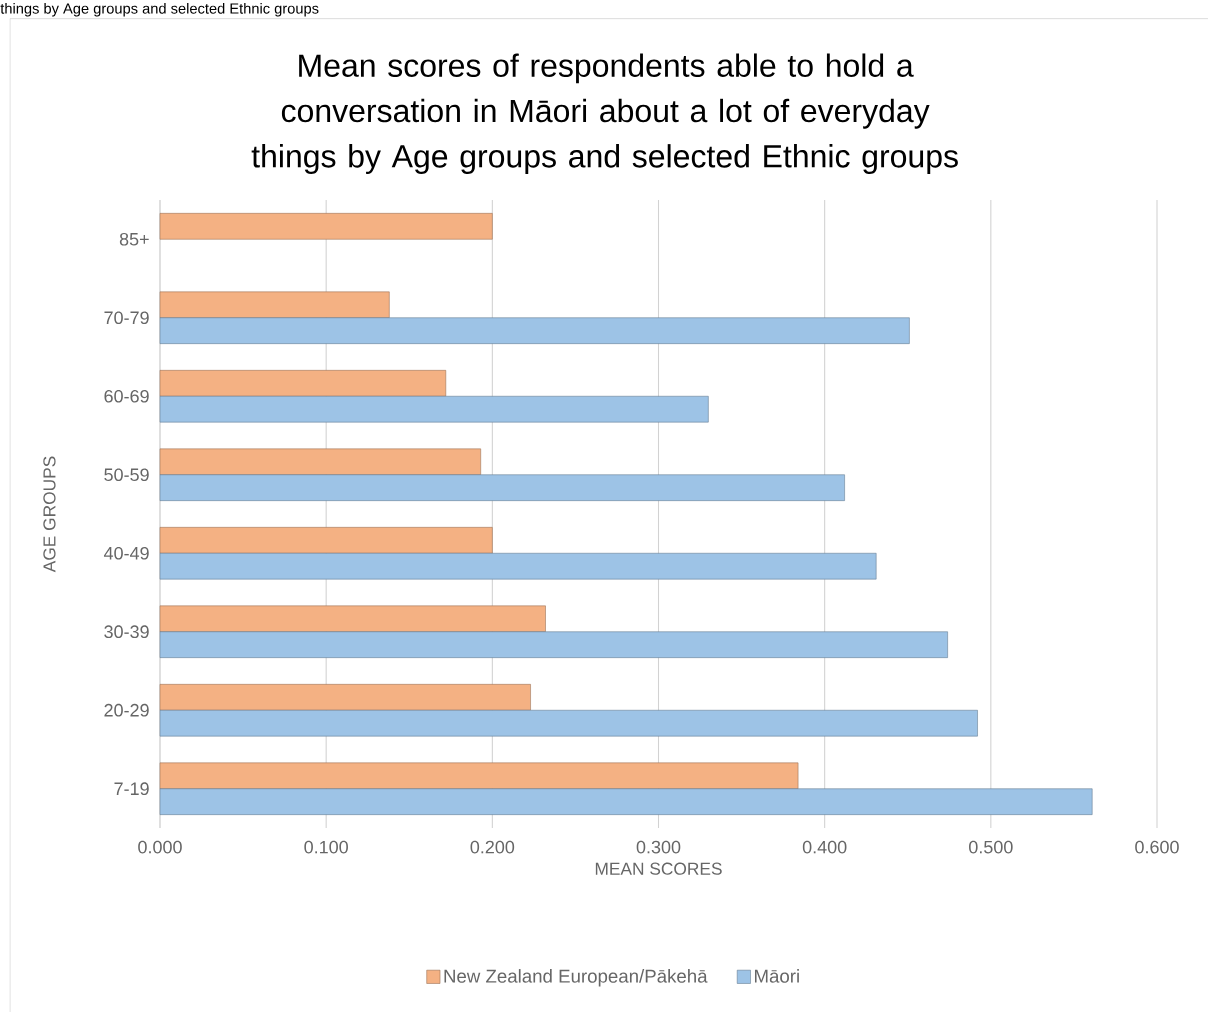 The height and width of the screenshot is (1012, 1208). I want to click on y-tick-label: 70-79, so click(126, 318).